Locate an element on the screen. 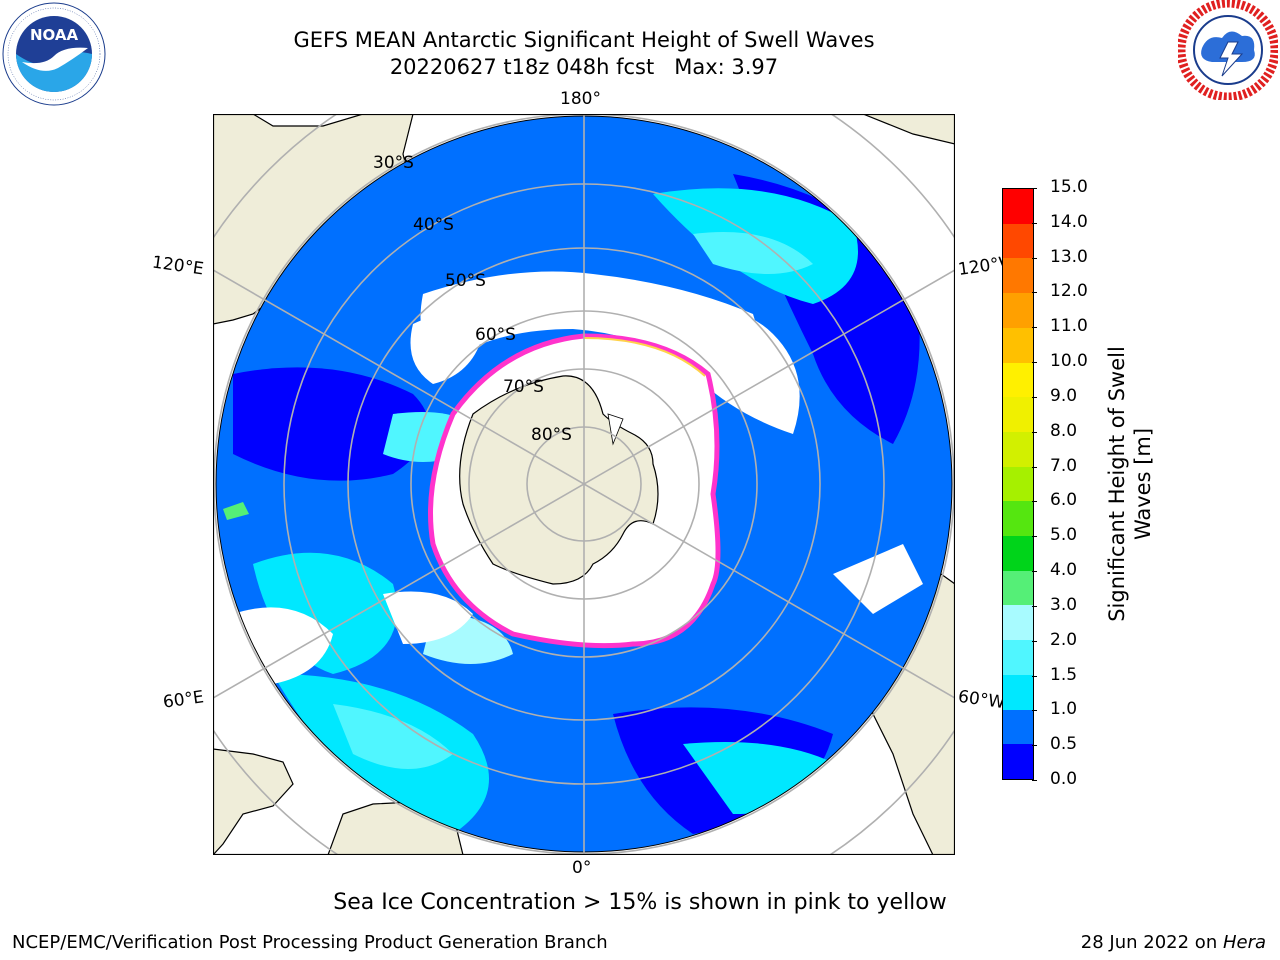  lat-label-60s: 60°S is located at coordinates (495, 335).